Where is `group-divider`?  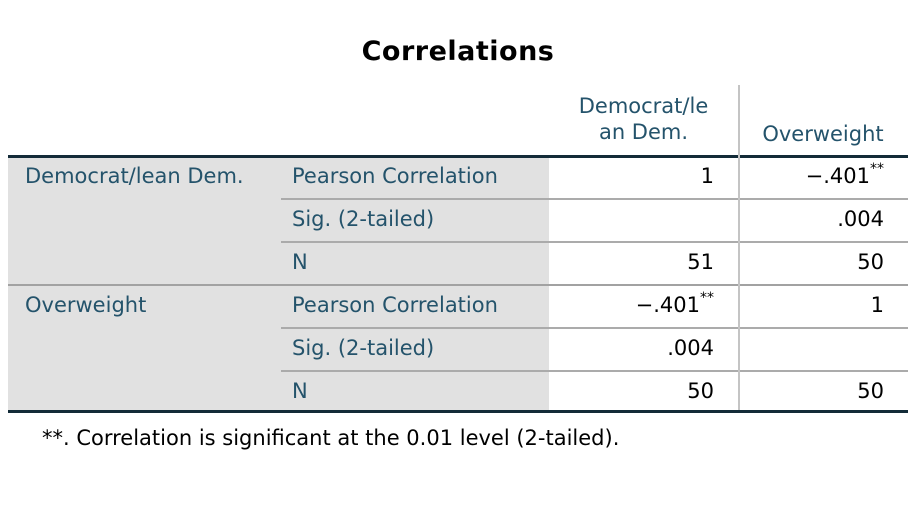
group-divider is located at coordinates (458, 285).